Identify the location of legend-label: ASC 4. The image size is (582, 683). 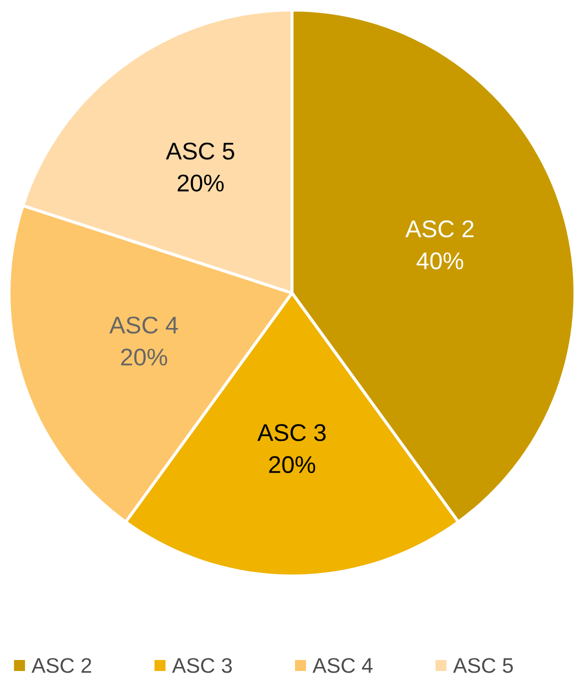
(342, 665).